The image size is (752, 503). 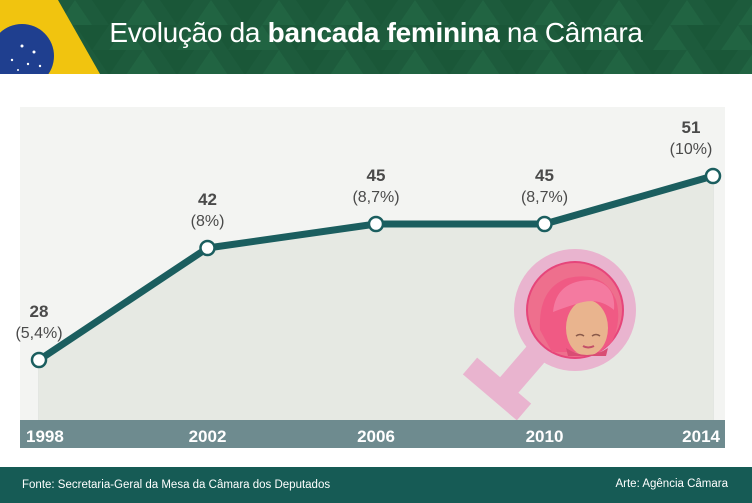 What do you see at coordinates (188, 32) in the screenshot?
I see `title-part-1: Evolução da` at bounding box center [188, 32].